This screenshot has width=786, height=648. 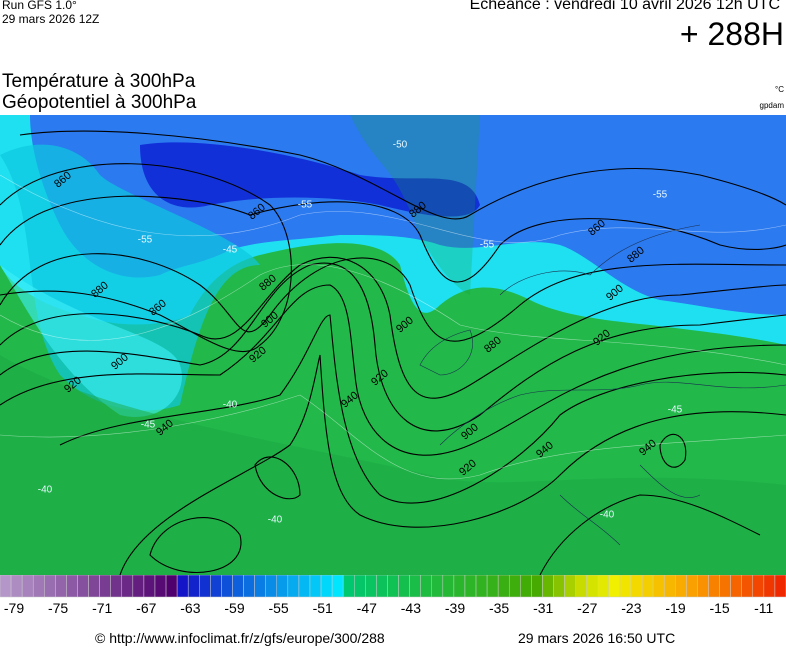 What do you see at coordinates (587, 608) in the screenshot?
I see `scale-label: -27` at bounding box center [587, 608].